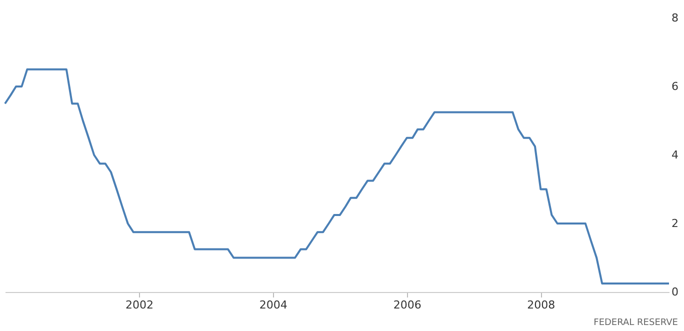 The image size is (684, 331). What do you see at coordinates (675, 18) in the screenshot?
I see `y-tick-label: 8` at bounding box center [675, 18].